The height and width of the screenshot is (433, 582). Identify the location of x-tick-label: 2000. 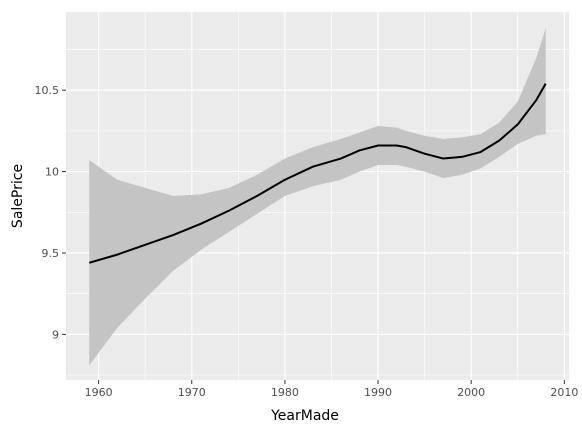
(471, 392).